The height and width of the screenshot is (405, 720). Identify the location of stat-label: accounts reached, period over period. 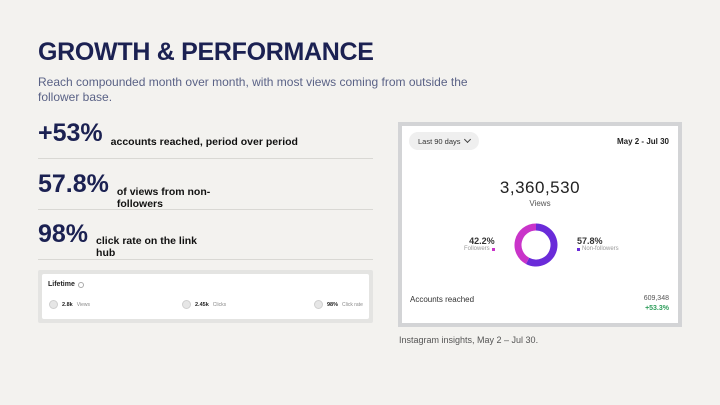
(204, 142).